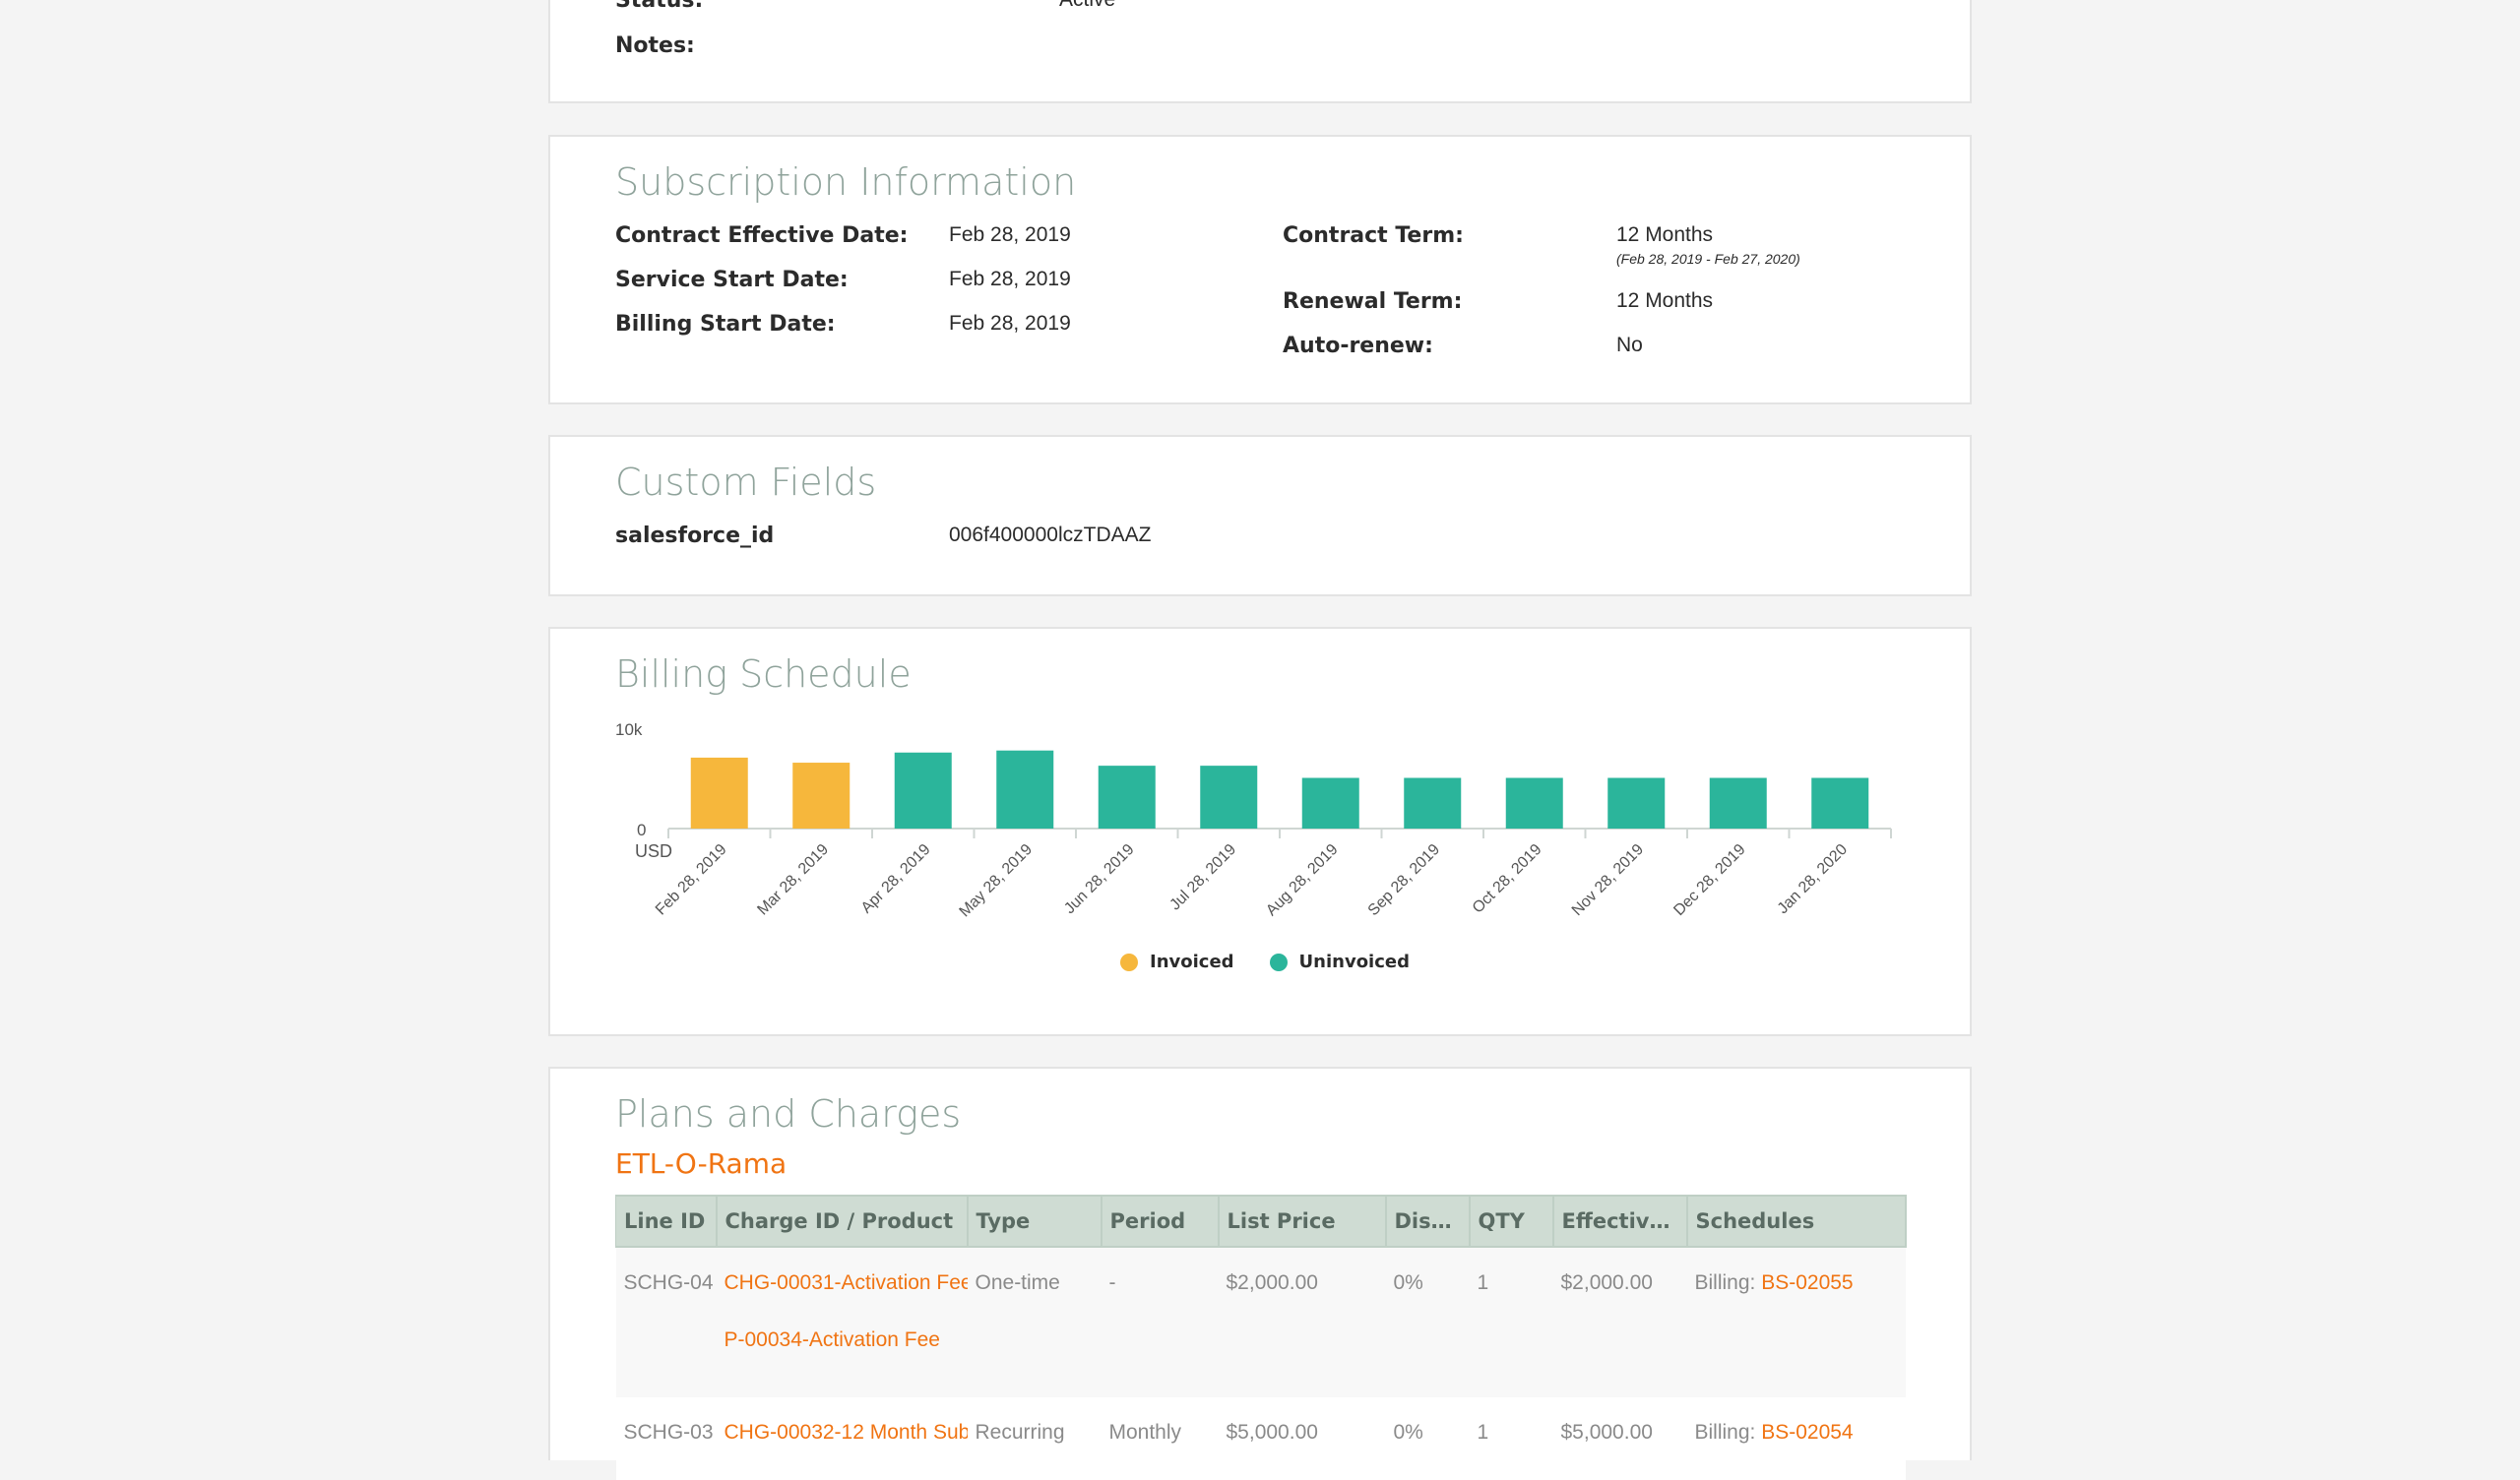  I want to click on service-start-value: Feb 28, 2019, so click(1010, 279).